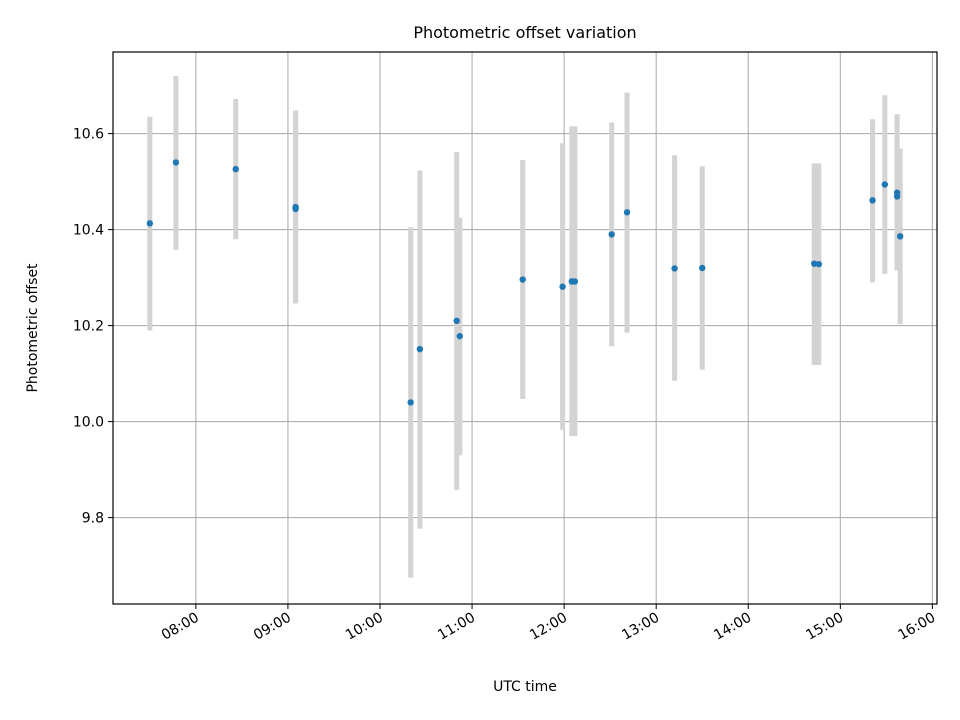 The width and height of the screenshot is (960, 720). I want to click on x-tick-label: 16:00, so click(916, 627).